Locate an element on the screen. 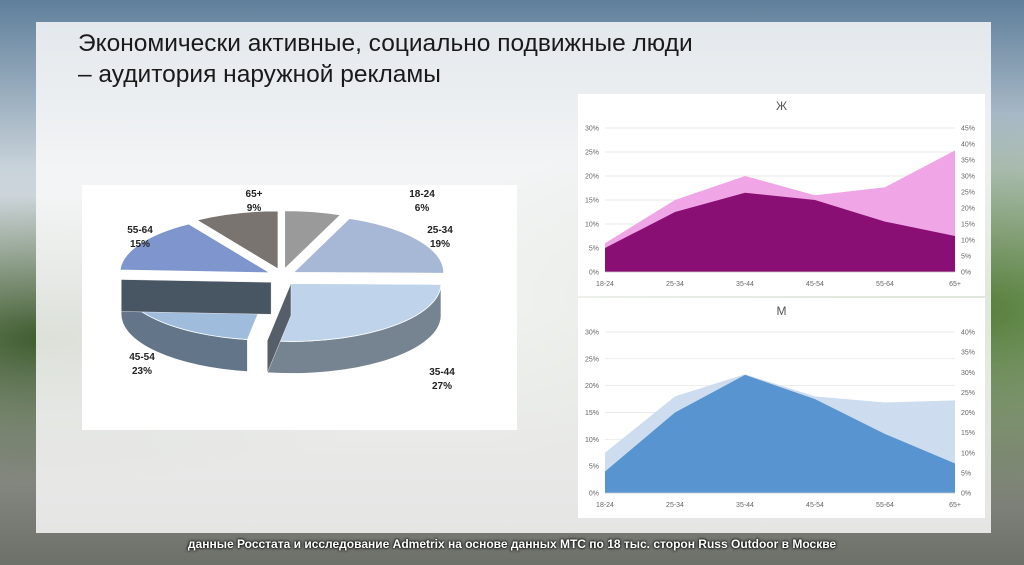  pie-value-label: 15% is located at coordinates (140, 244).